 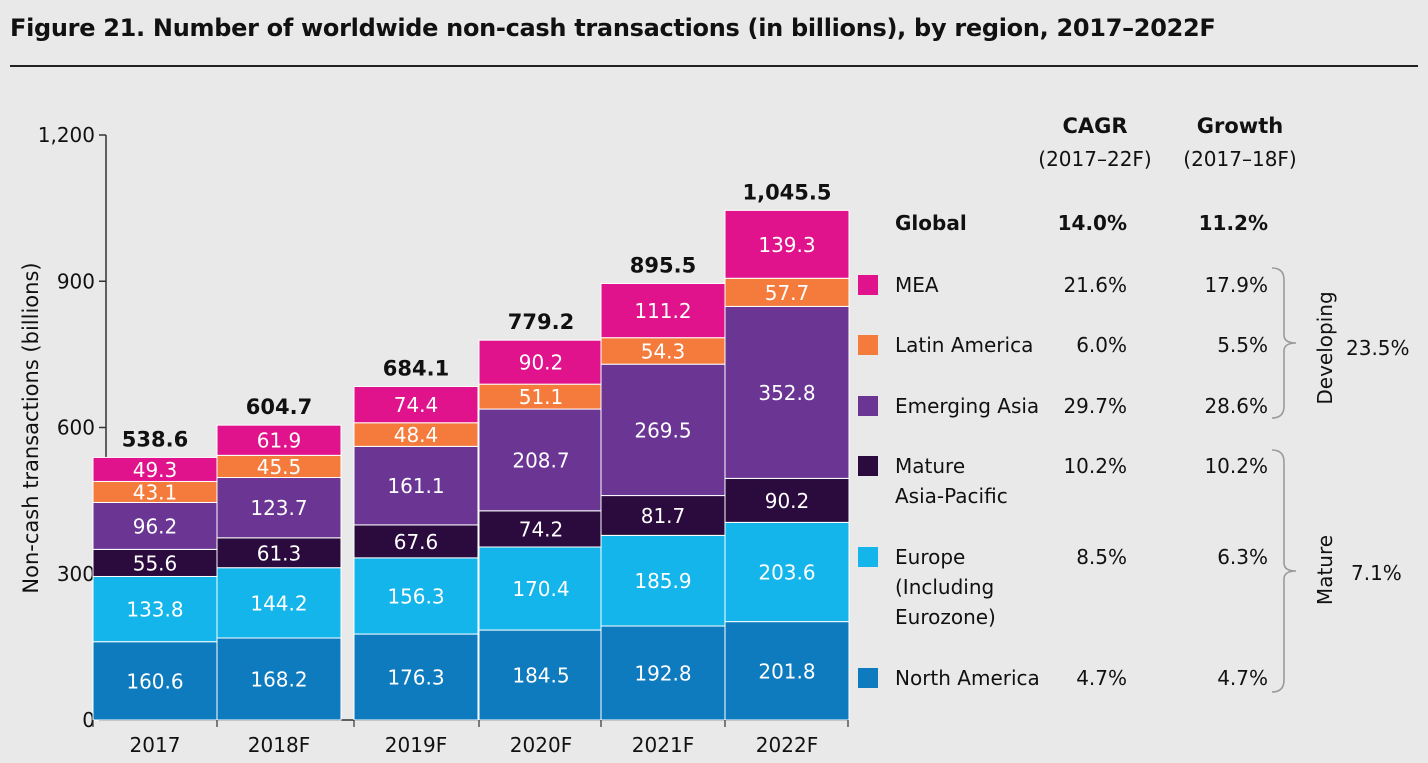 What do you see at coordinates (66, 135) in the screenshot?
I see `y-tick-label: 1,200` at bounding box center [66, 135].